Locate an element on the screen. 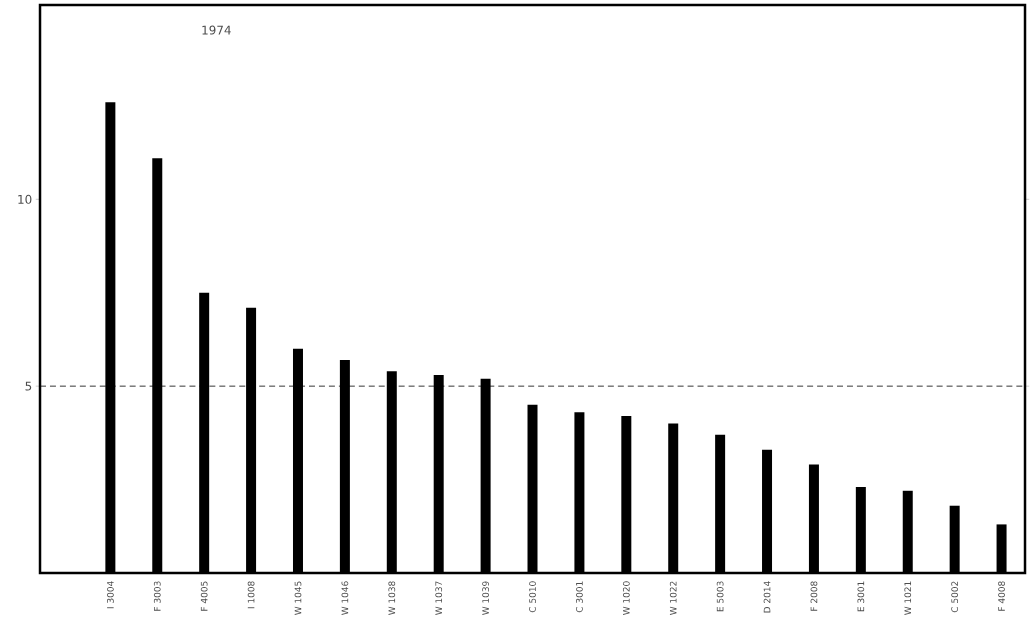 The image size is (1032, 639). x-tick-label: W 1022 is located at coordinates (673, 598).